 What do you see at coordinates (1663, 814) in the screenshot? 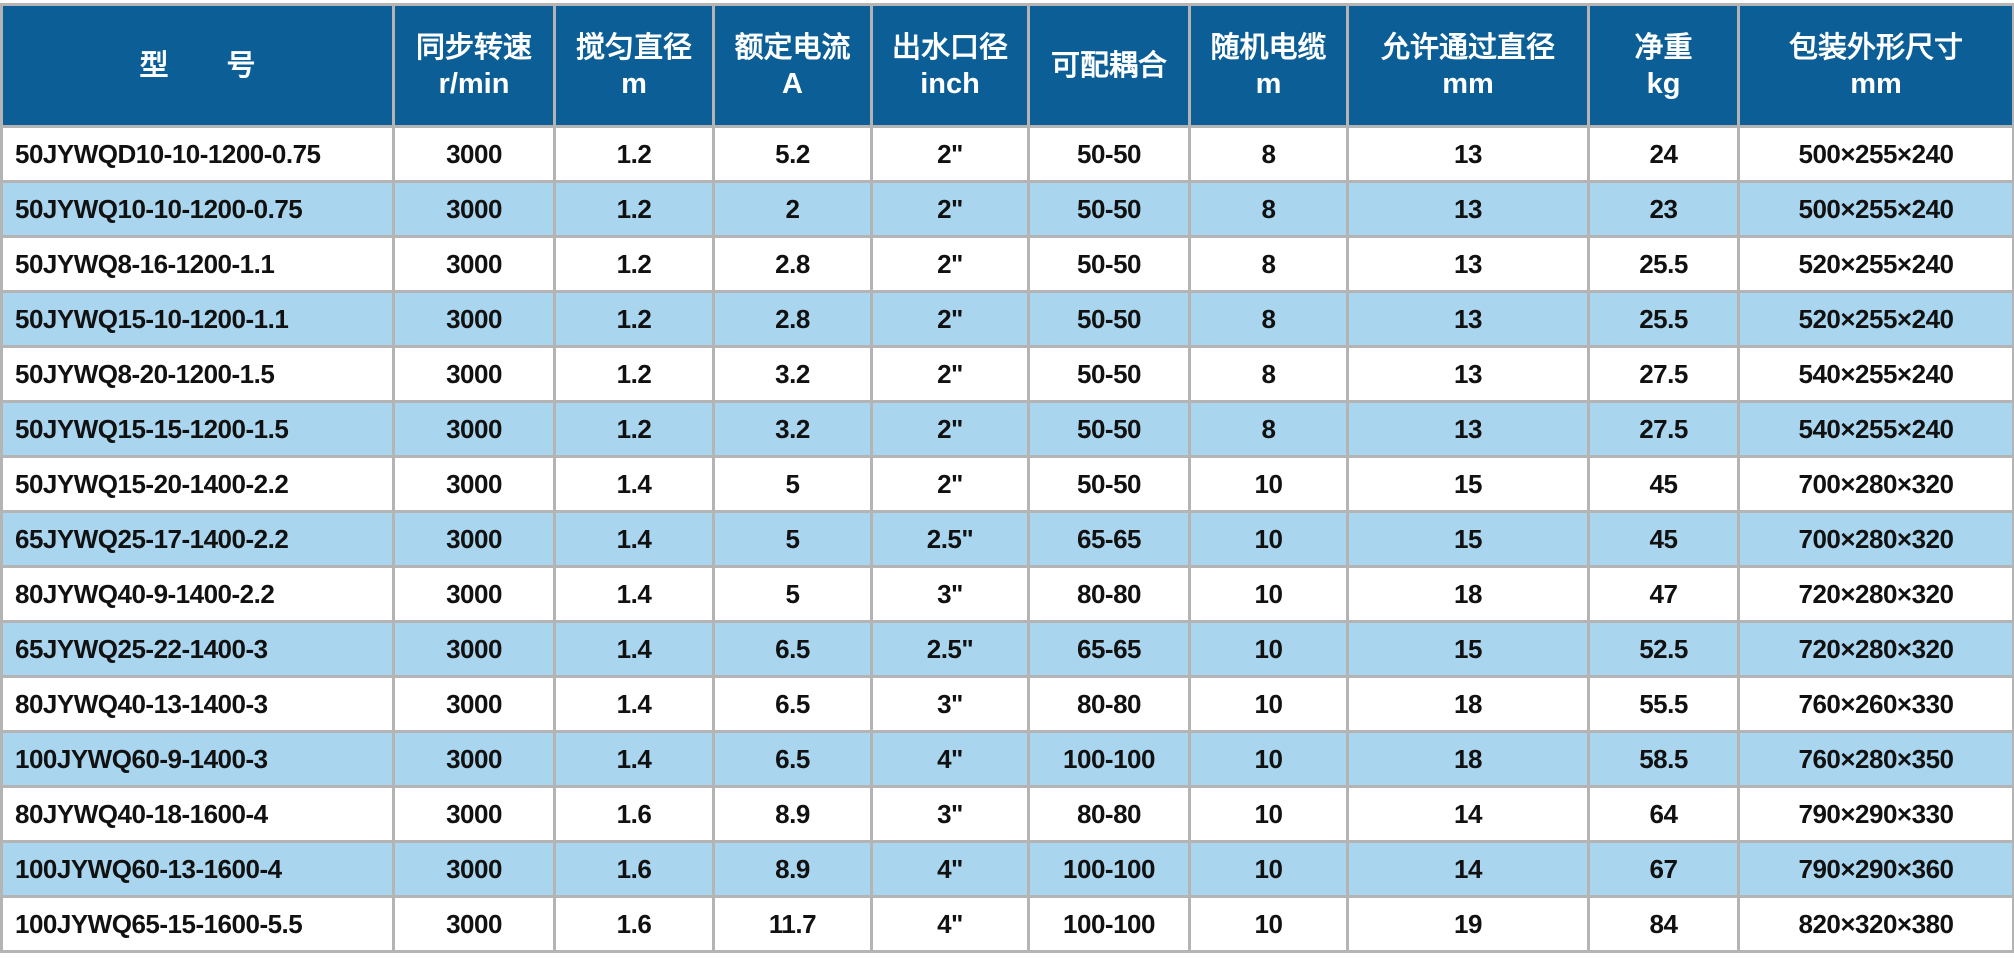
I see `cell-net-weight: 64` at bounding box center [1663, 814].